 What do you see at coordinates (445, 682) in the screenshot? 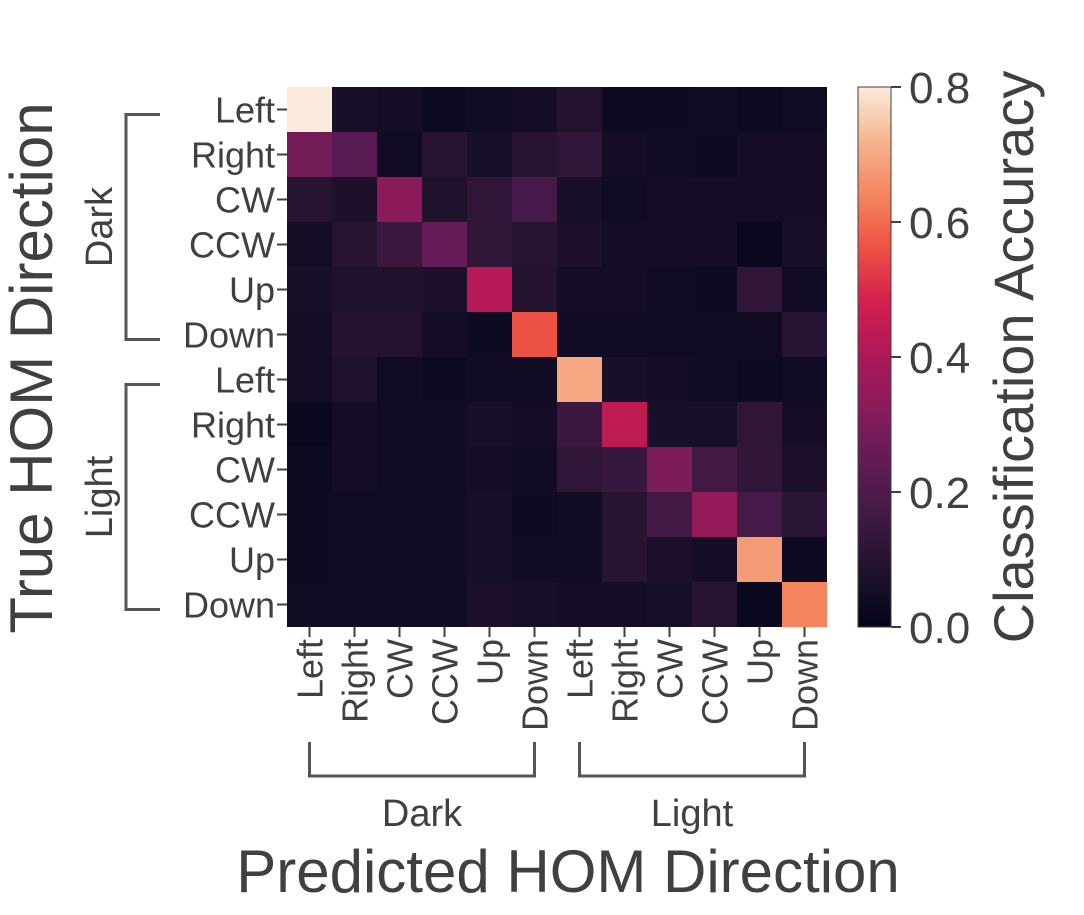
I see `x-tick-label: CCW` at bounding box center [445, 682].